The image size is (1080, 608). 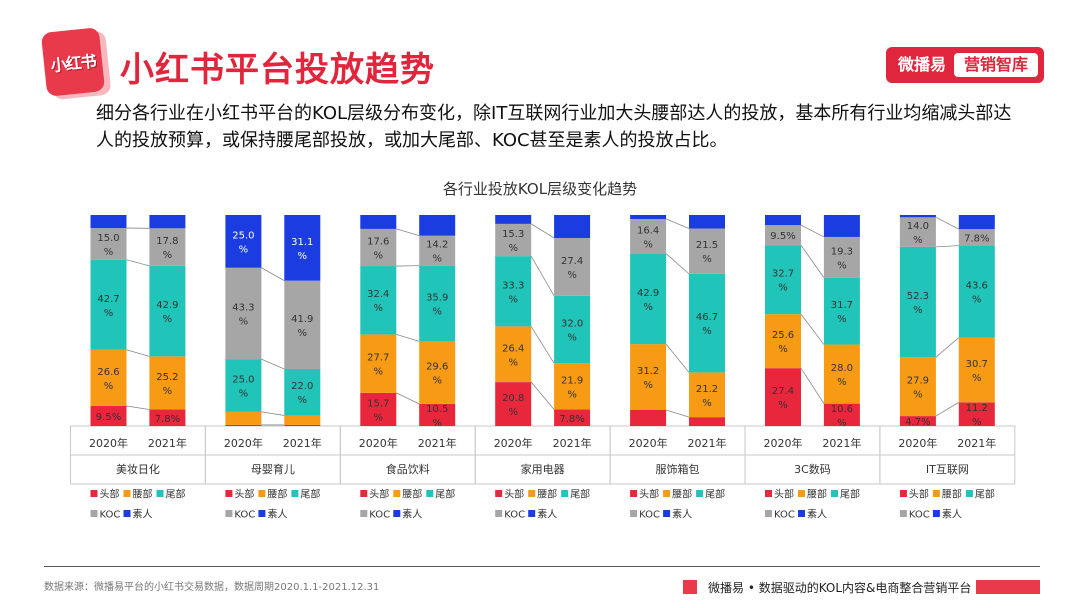 What do you see at coordinates (782, 236) in the screenshot?
I see `data-label: 9.5%` at bounding box center [782, 236].